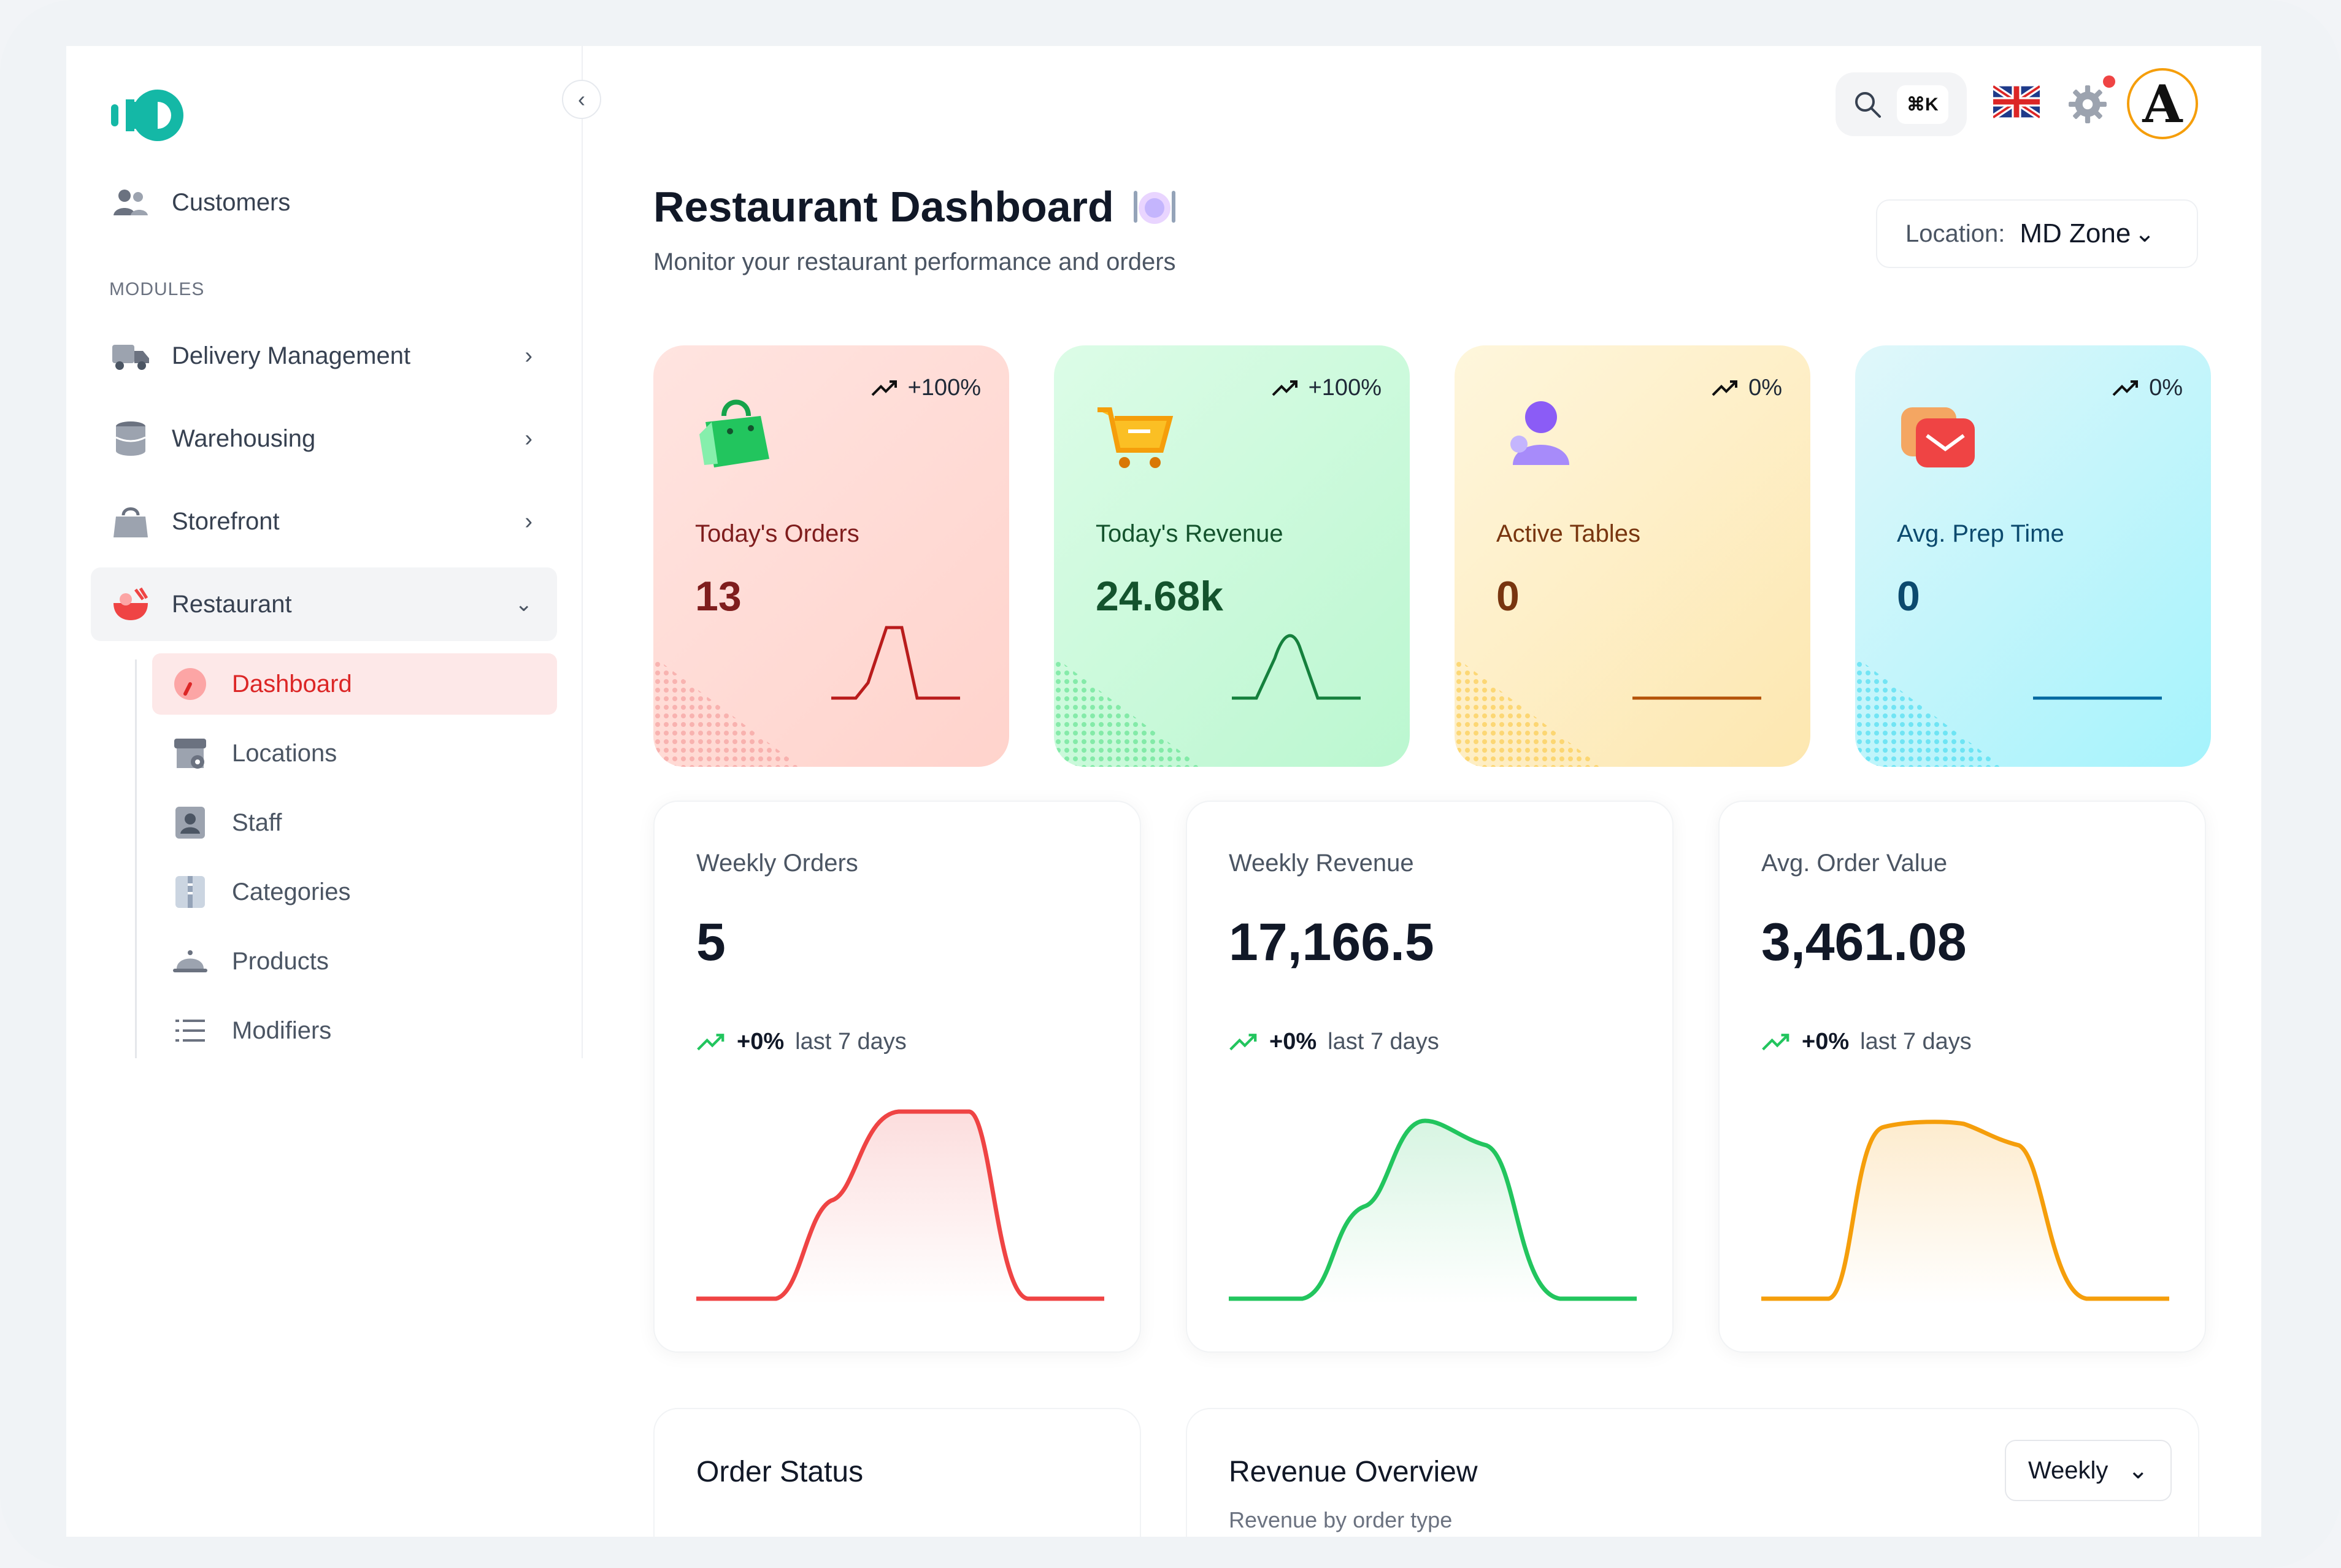  I want to click on sidebar-item-label: Storefront, so click(226, 521).